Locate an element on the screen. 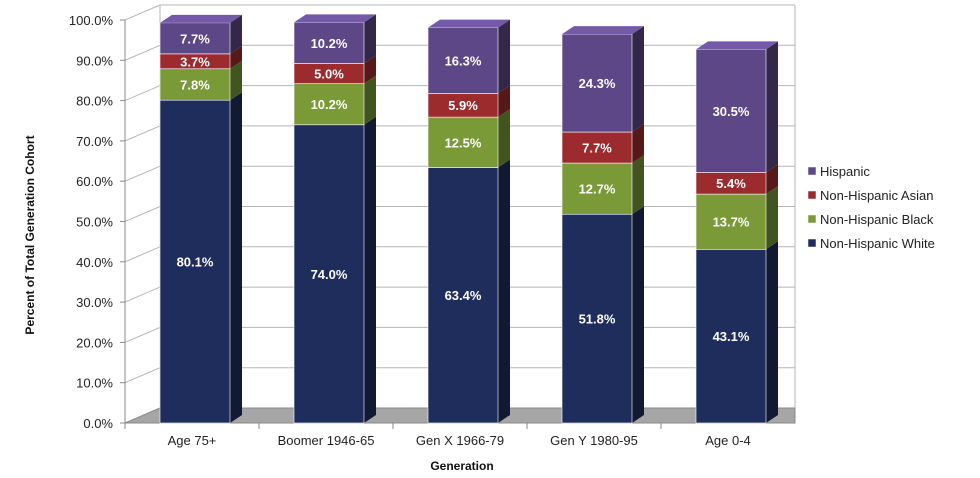 The width and height of the screenshot is (980, 478). data-label: 63.4% is located at coordinates (463, 295).